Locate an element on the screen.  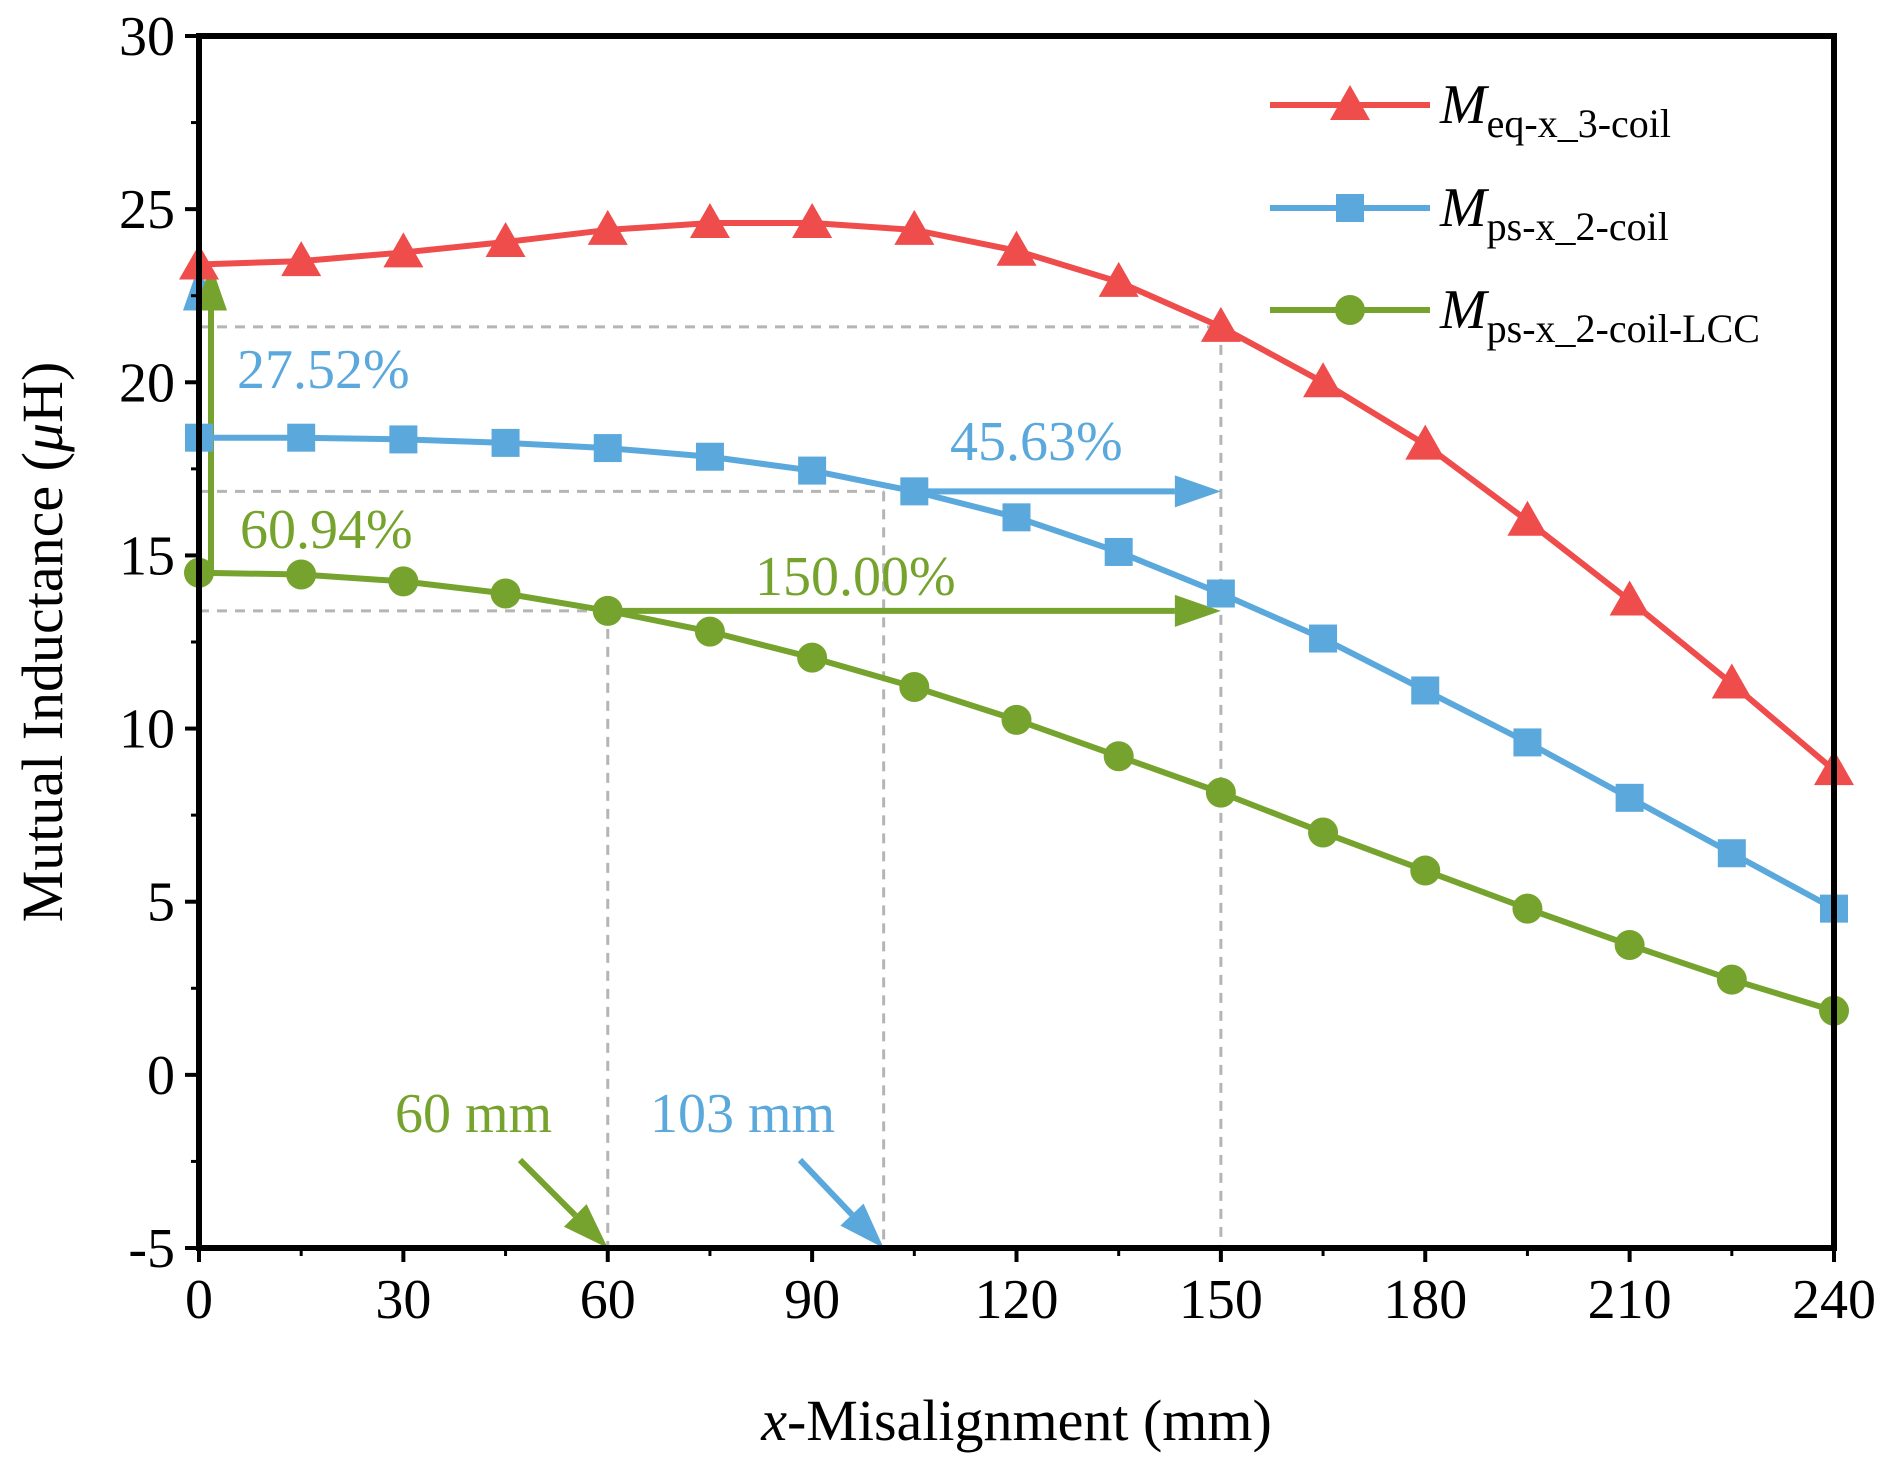
y-tick-label: 30 is located at coordinates (147, 37).